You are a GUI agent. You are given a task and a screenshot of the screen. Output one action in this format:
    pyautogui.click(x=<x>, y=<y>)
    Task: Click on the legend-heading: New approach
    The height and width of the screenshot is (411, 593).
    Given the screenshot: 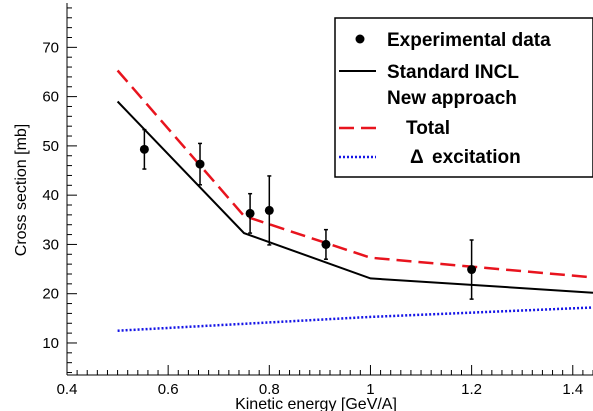 What is the action you would take?
    pyautogui.click(x=452, y=98)
    